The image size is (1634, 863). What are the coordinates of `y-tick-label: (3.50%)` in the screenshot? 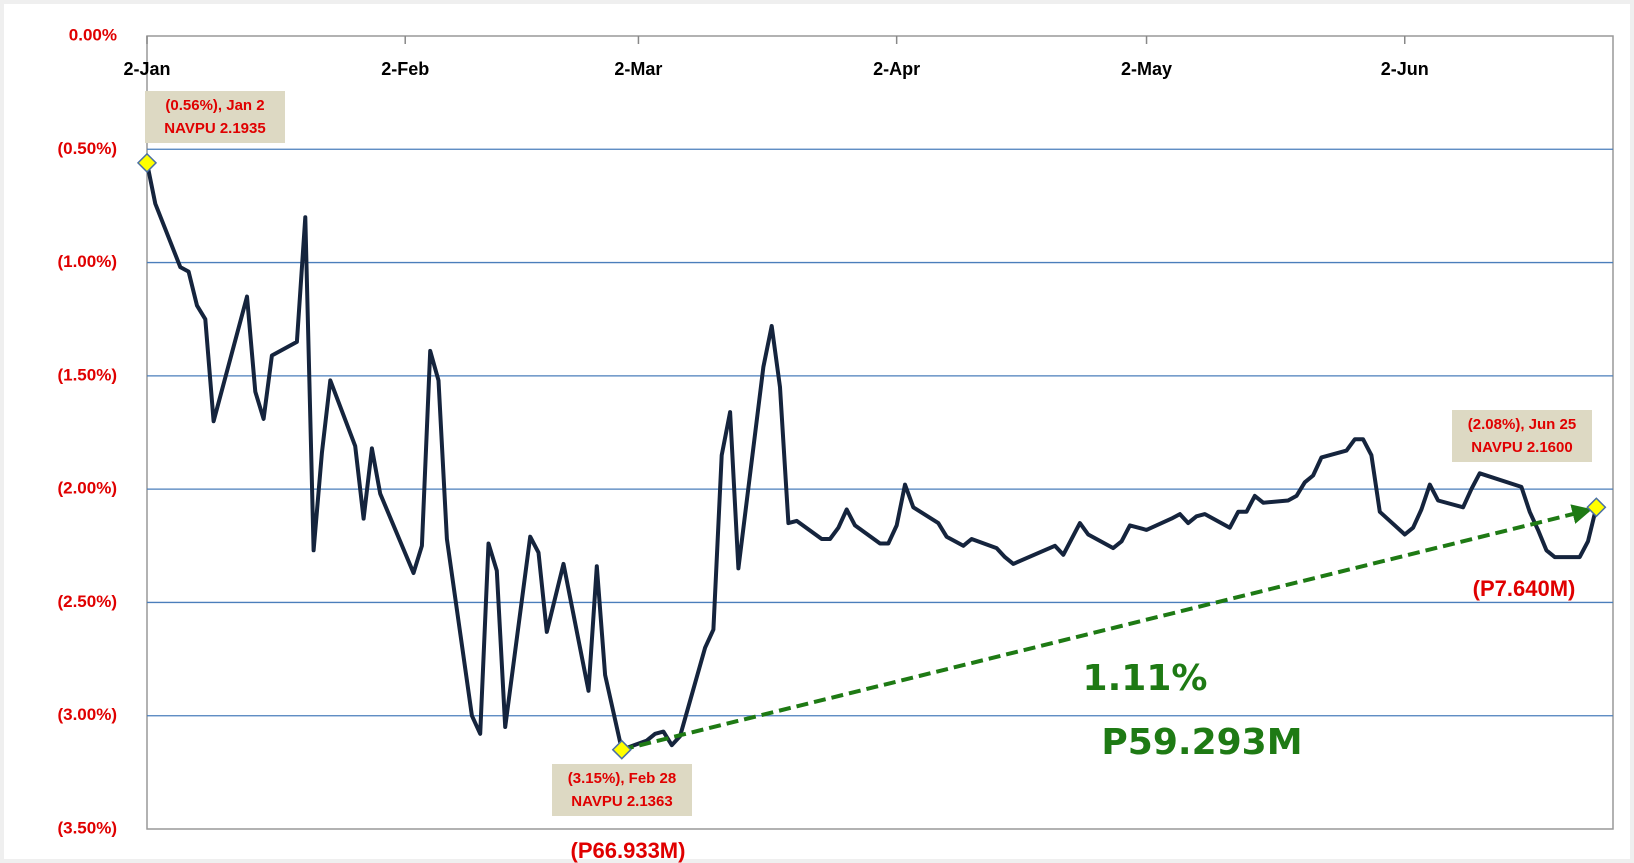 It's located at (87, 827).